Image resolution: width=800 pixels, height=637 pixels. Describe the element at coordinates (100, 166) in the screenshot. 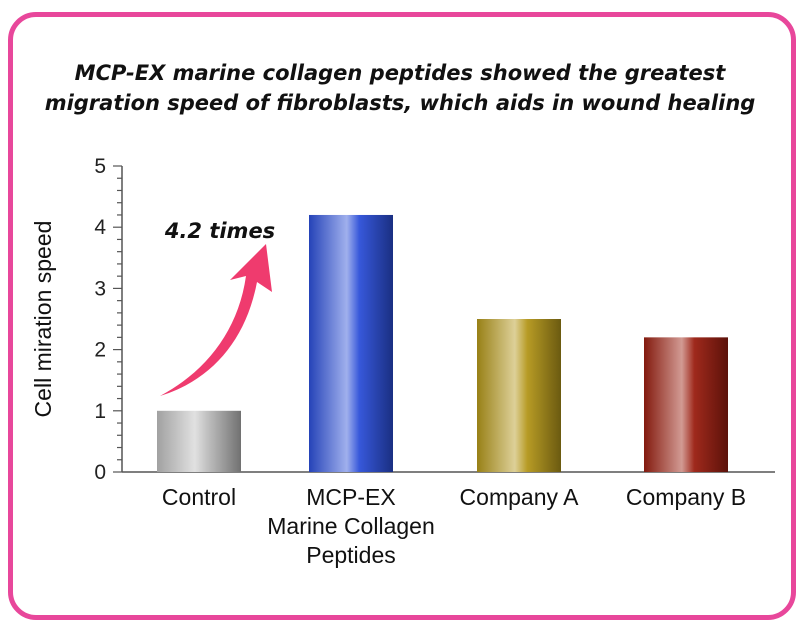

I see `y-tick-label: 5` at that location.